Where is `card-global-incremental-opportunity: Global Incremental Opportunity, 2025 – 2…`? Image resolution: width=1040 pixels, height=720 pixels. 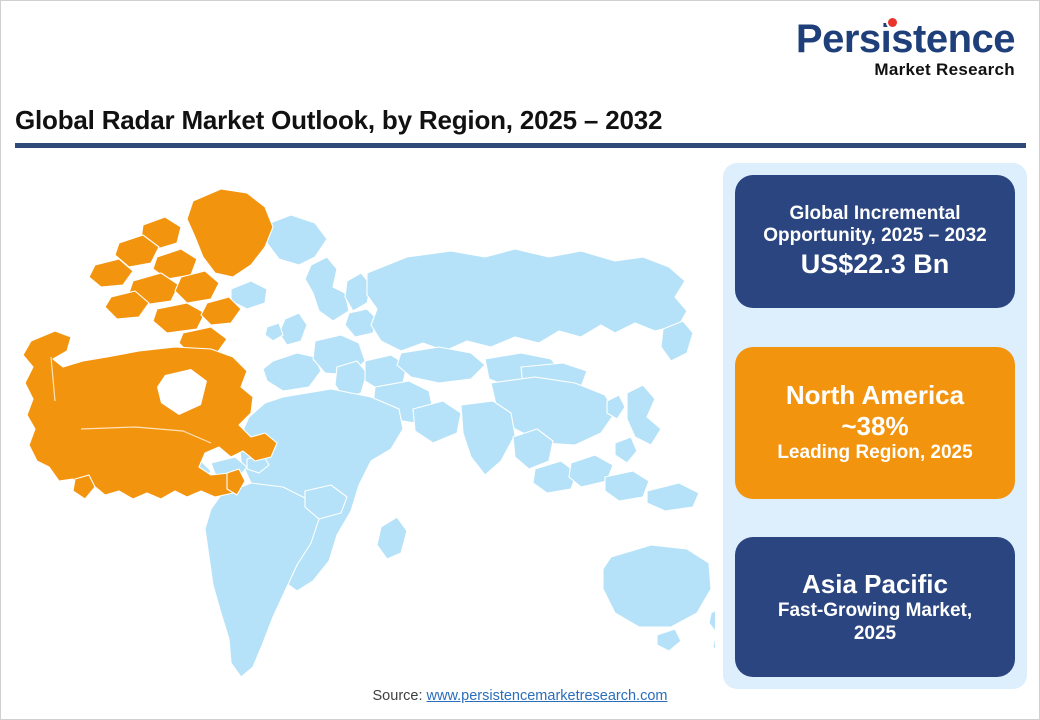 card-global-incremental-opportunity: Global Incremental Opportunity, 2025 – 2… is located at coordinates (875, 241).